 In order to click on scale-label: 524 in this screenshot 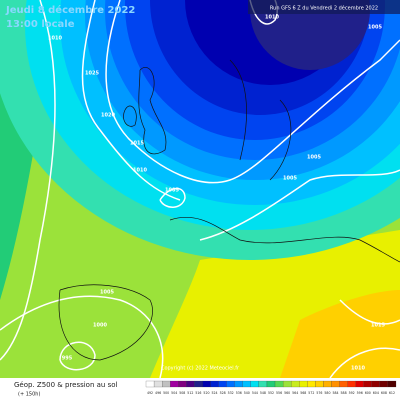, I will do `click(215, 393)`.